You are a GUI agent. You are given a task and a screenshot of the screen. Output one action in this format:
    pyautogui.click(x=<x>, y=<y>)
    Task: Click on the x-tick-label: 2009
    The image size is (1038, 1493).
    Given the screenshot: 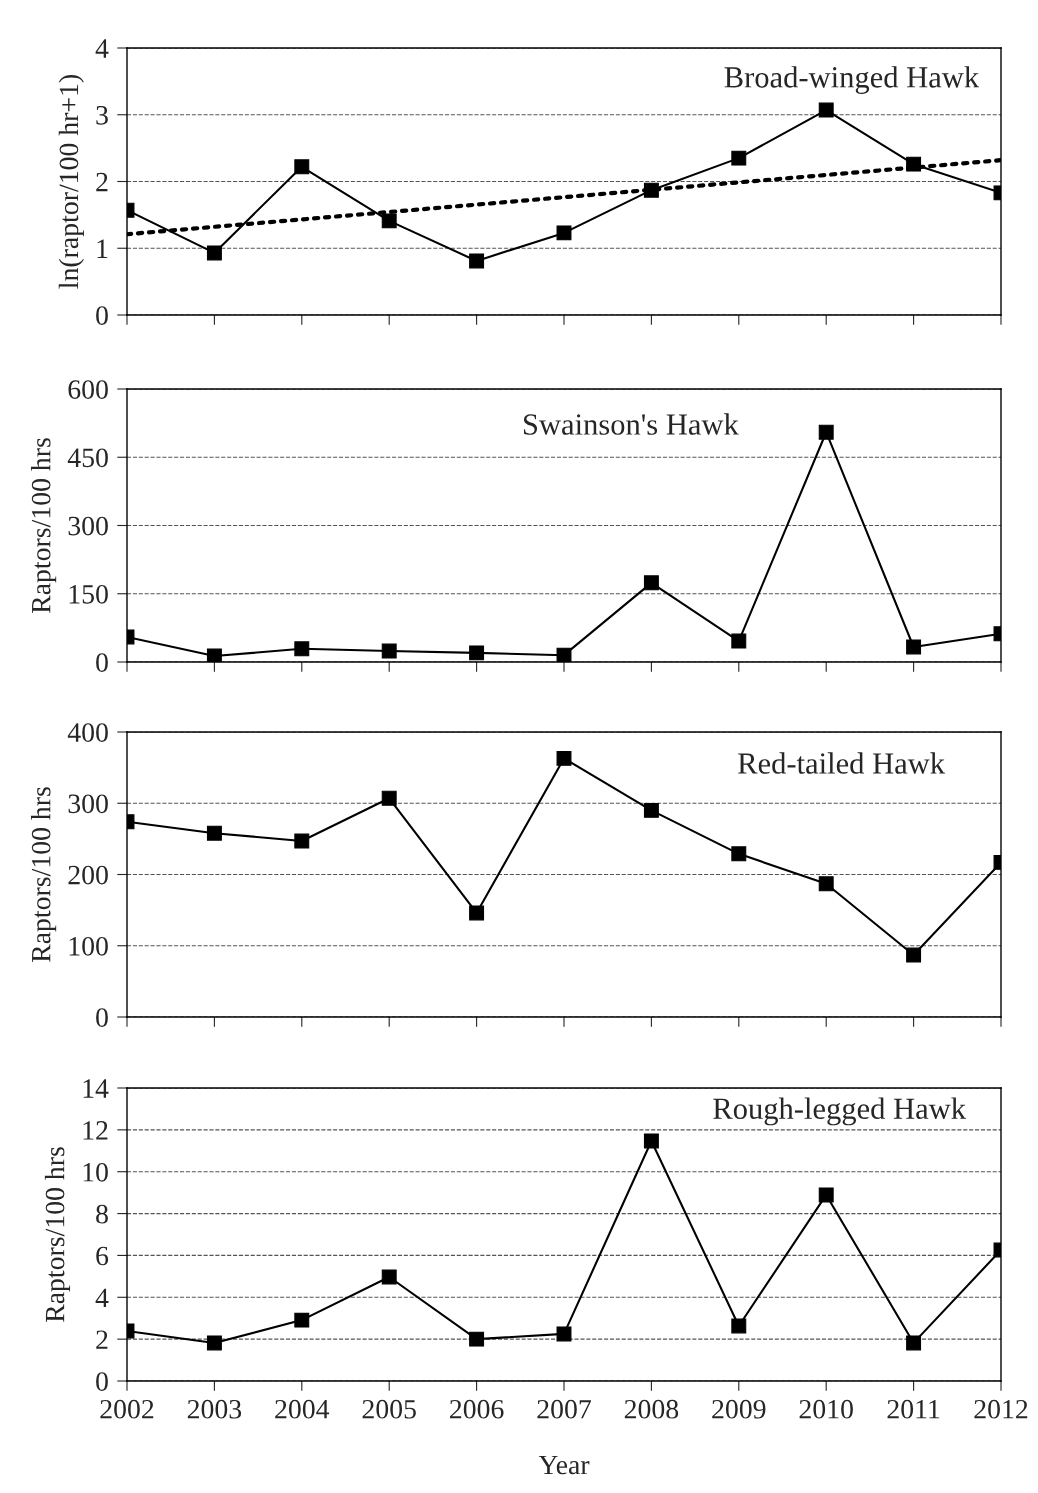 What is the action you would take?
    pyautogui.click(x=739, y=1409)
    